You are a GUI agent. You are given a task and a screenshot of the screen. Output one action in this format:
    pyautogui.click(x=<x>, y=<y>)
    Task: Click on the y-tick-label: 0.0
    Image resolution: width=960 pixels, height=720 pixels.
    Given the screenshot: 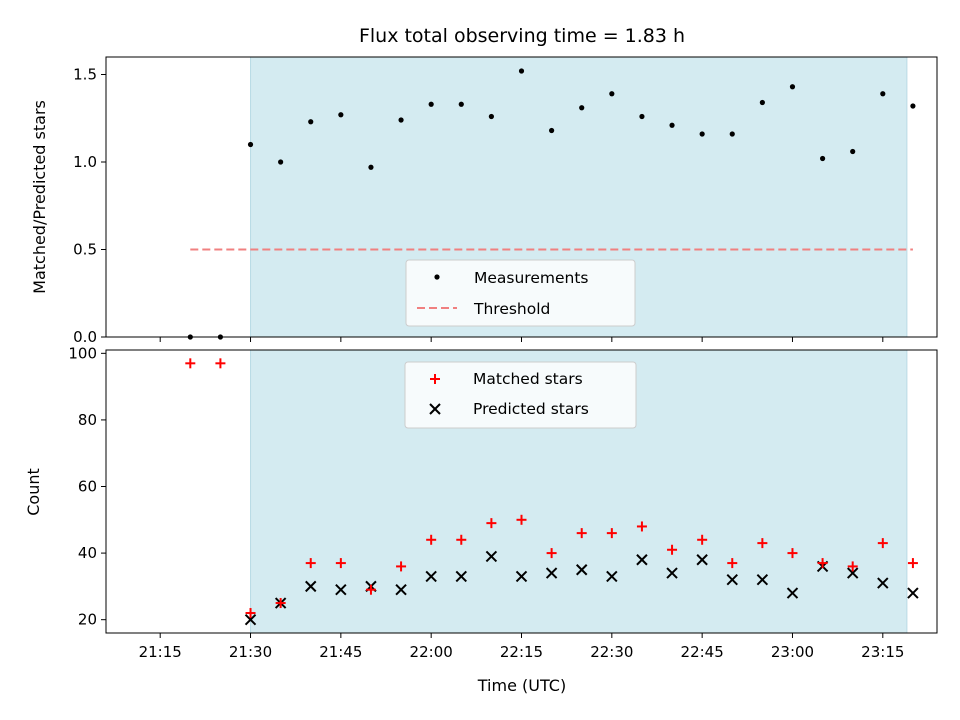 What is the action you would take?
    pyautogui.click(x=85, y=337)
    